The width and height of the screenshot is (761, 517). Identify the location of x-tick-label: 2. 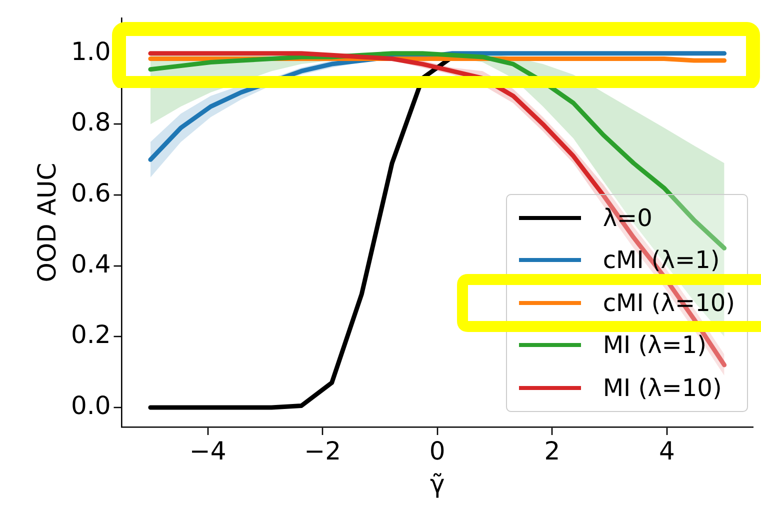
(552, 451).